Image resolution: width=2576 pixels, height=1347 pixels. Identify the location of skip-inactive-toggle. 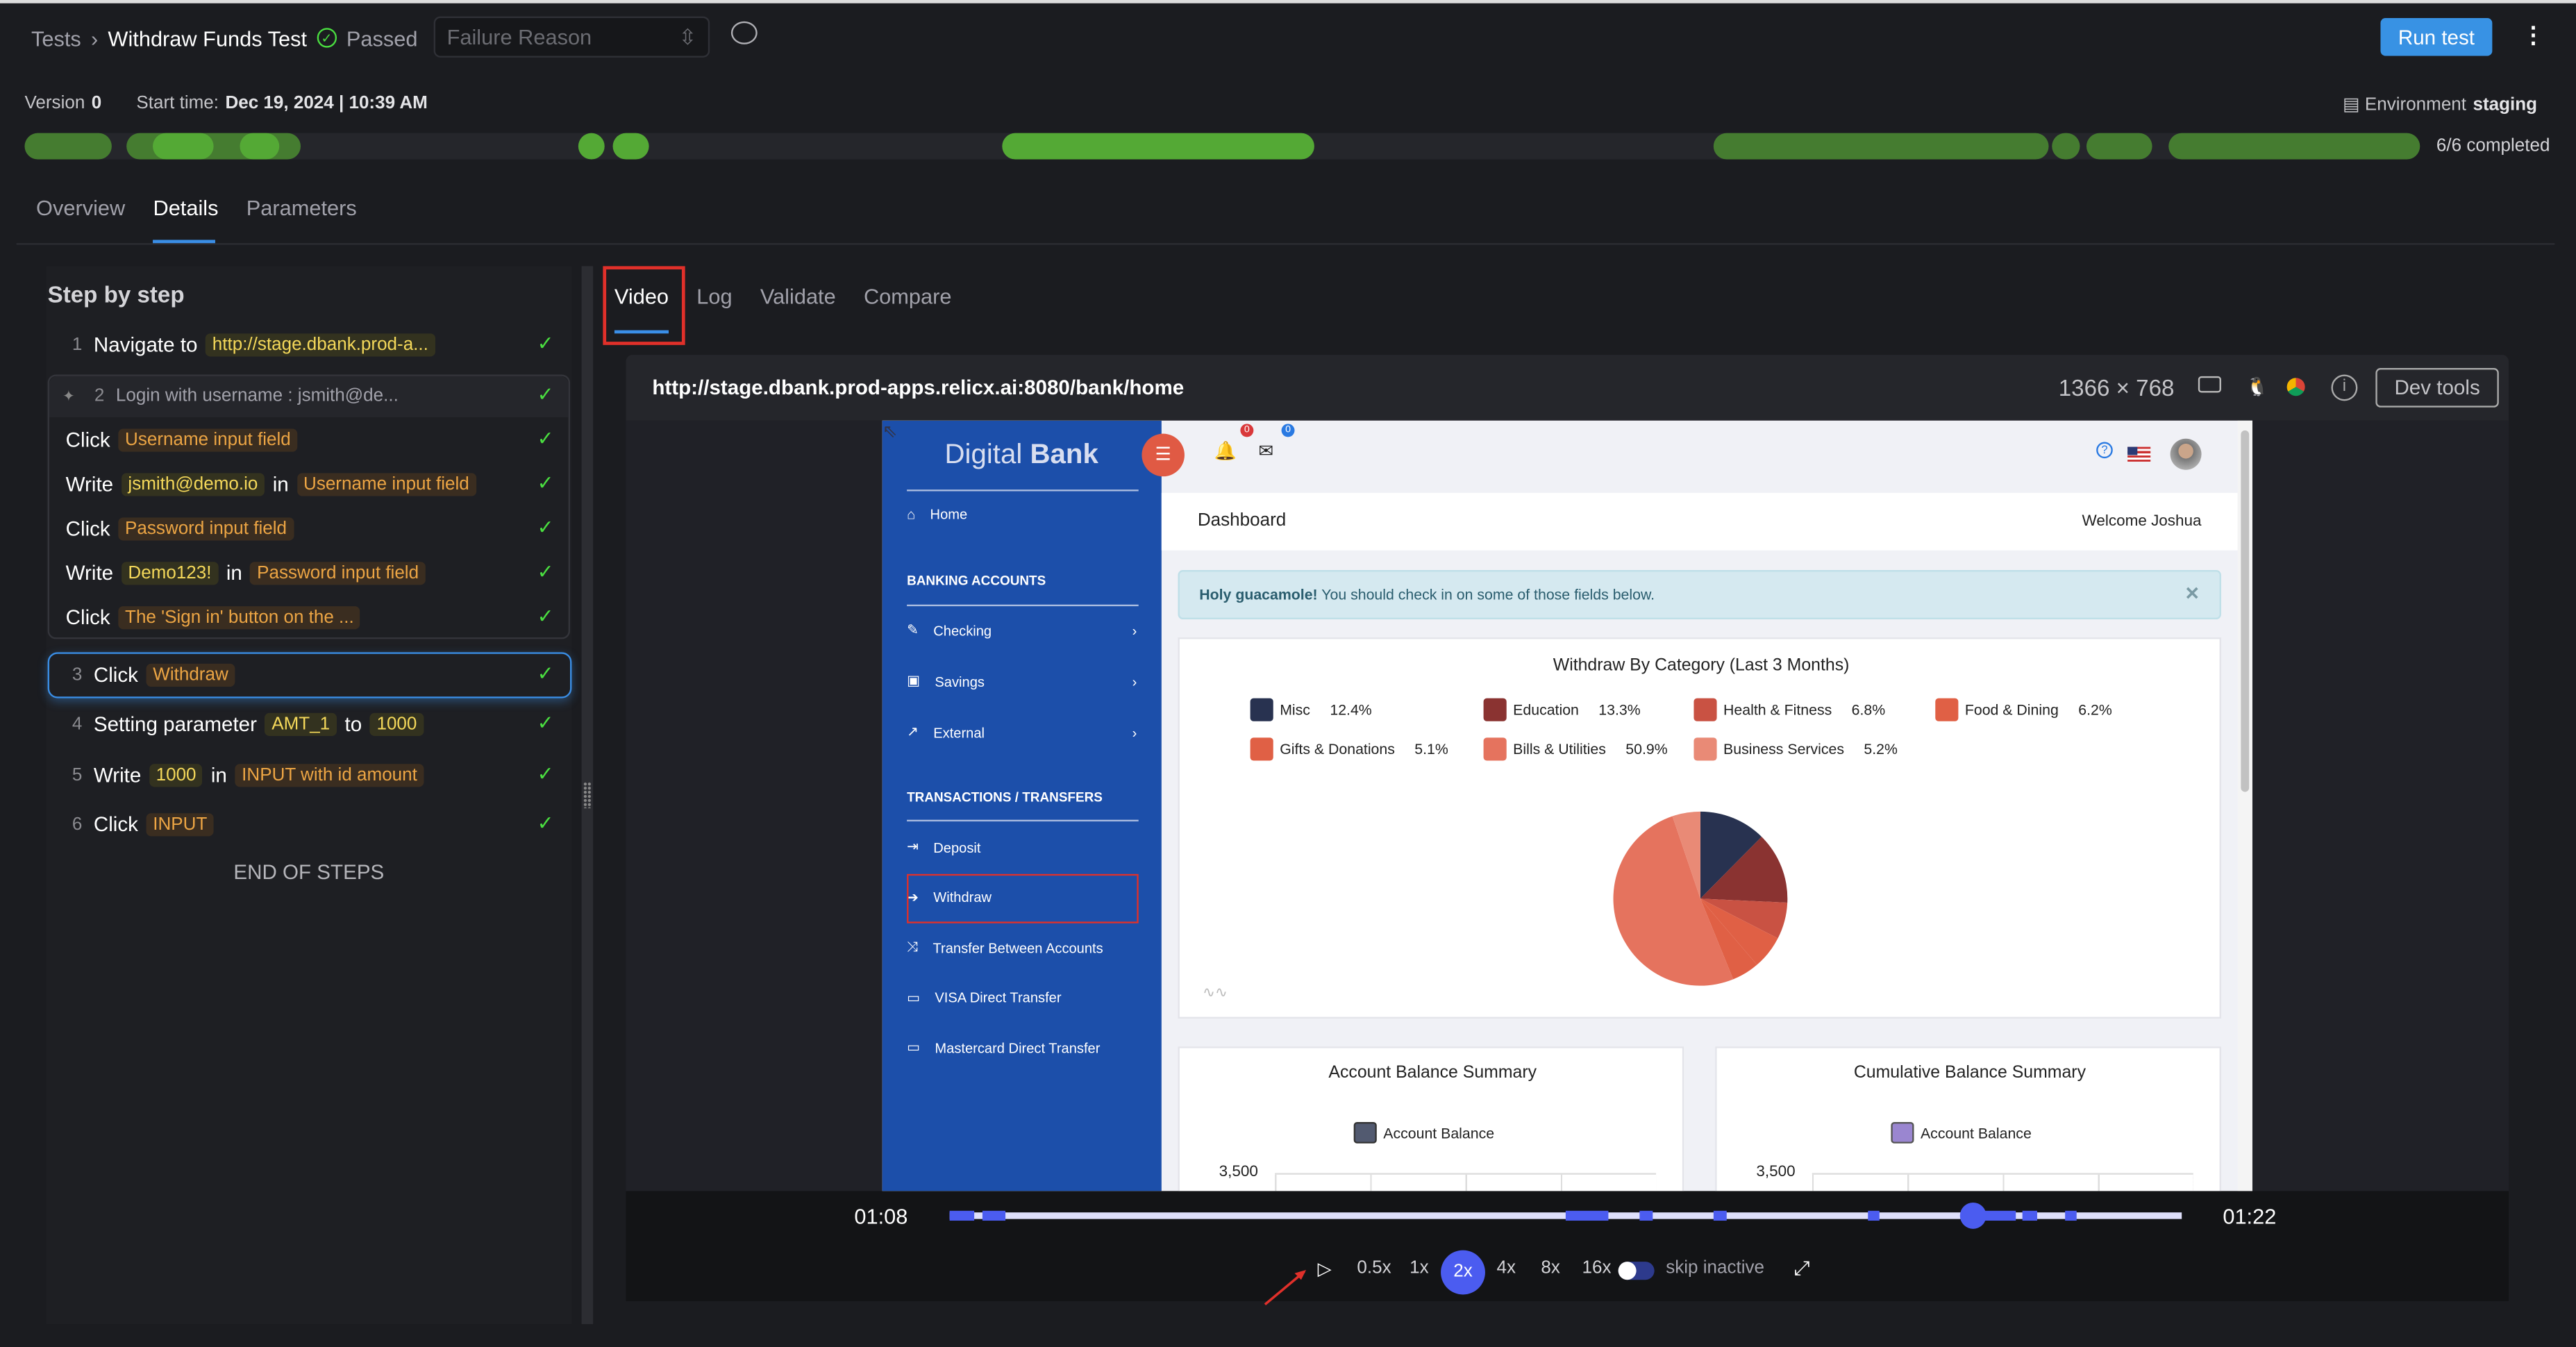
(1636, 1271).